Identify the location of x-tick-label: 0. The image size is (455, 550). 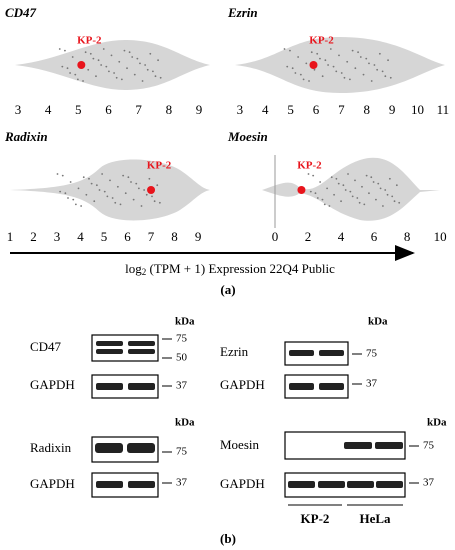
(275, 236).